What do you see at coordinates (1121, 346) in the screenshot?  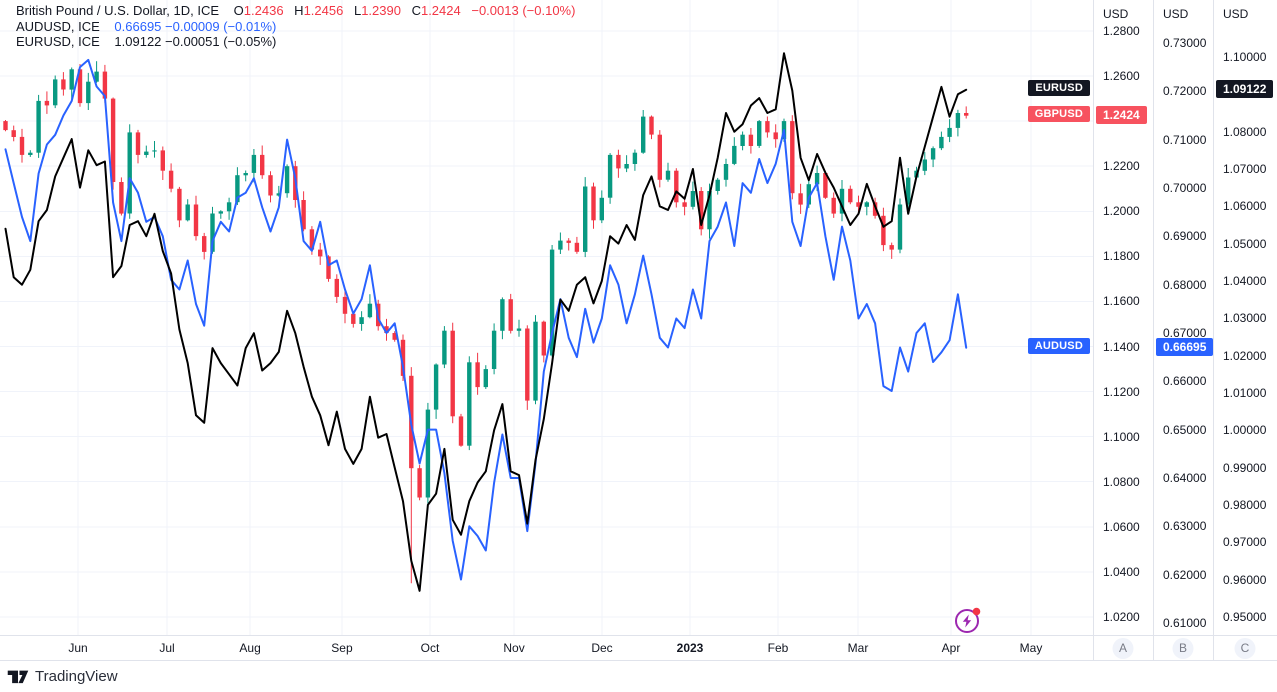 I see `price-tick: 1.1400` at bounding box center [1121, 346].